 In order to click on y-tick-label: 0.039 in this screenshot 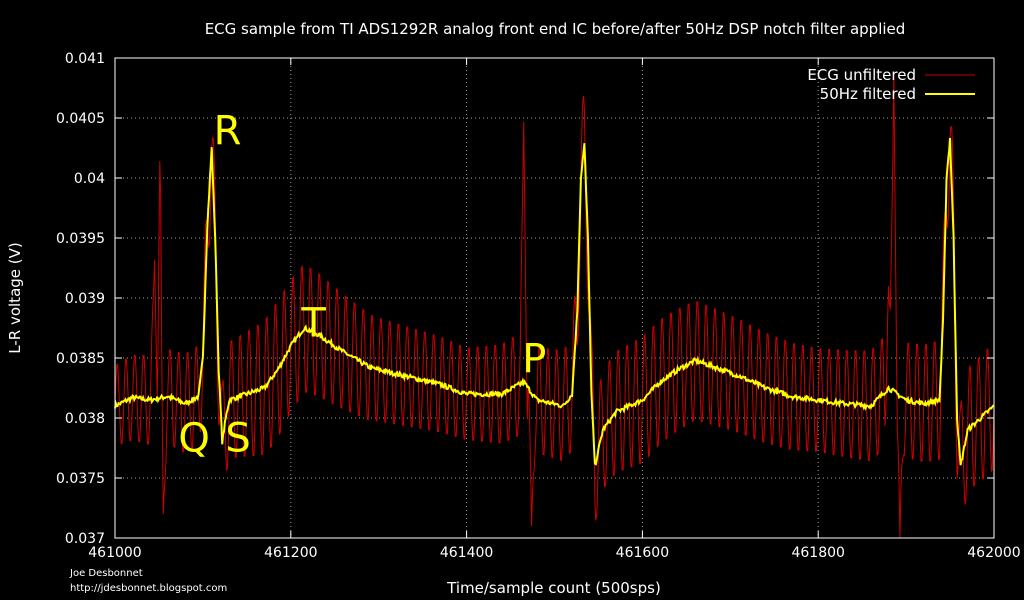, I will do `click(85, 299)`.